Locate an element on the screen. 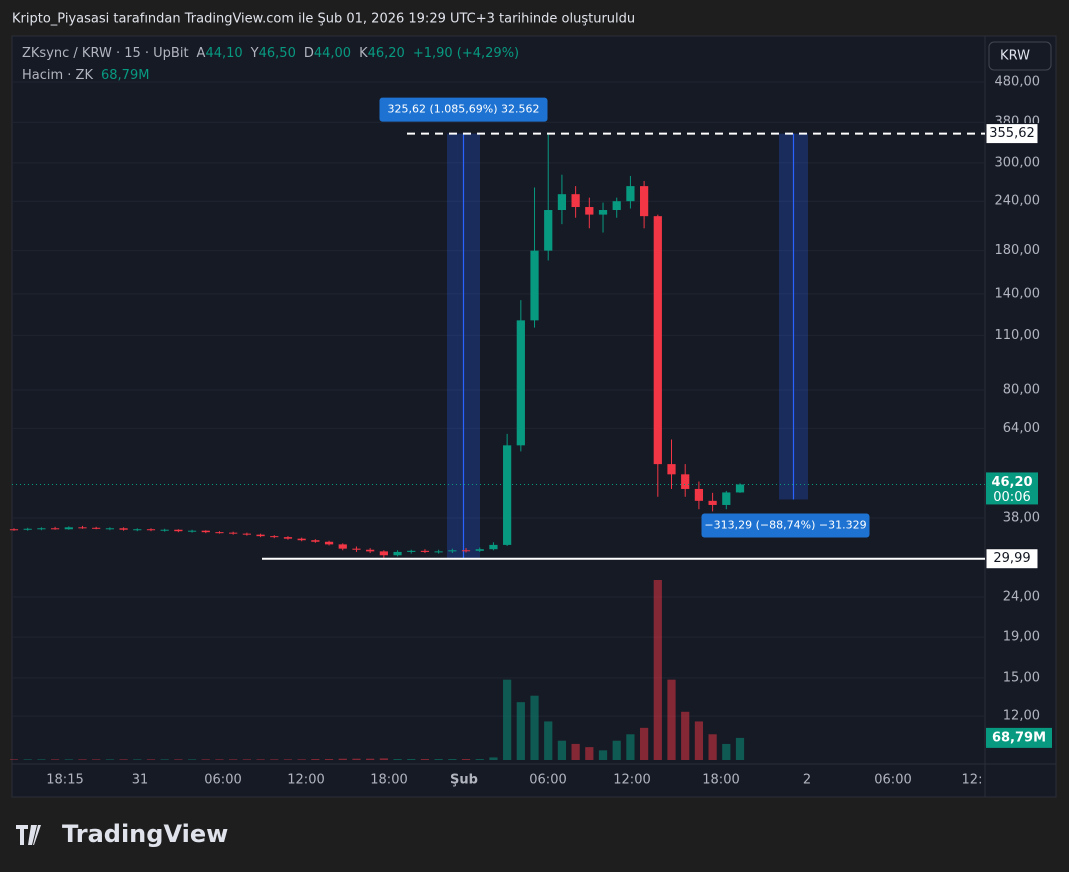 The width and height of the screenshot is (1069, 872). x-tick-label: 12: is located at coordinates (972, 780).